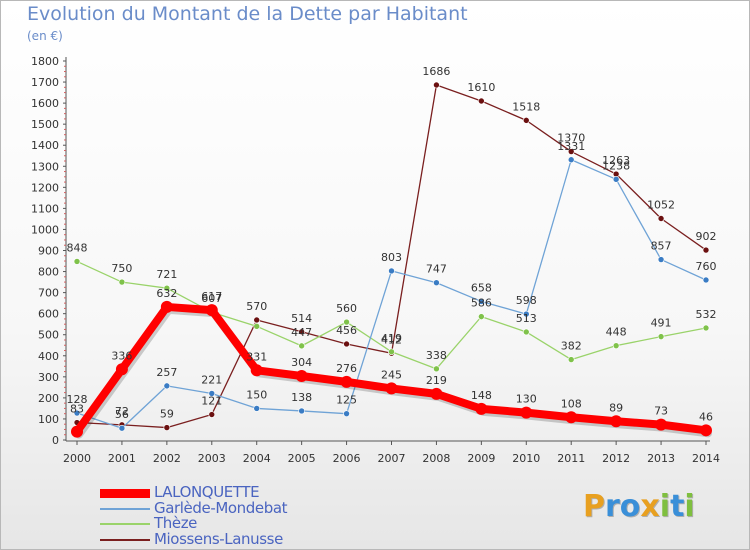 The image size is (750, 550). I want to click on y-tick-label: 1200, so click(45, 187).